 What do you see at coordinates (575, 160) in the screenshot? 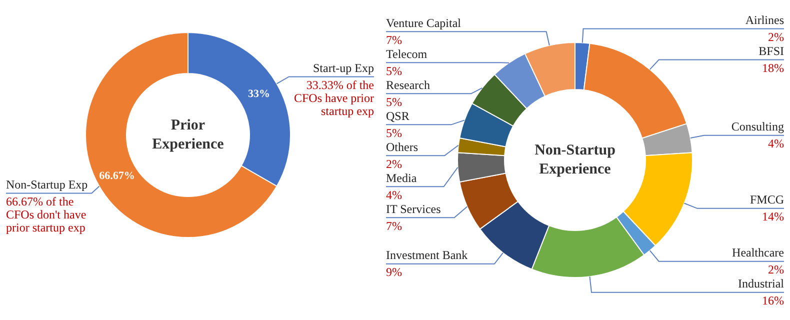
I see `text: Non-Startup Experience` at bounding box center [575, 160].